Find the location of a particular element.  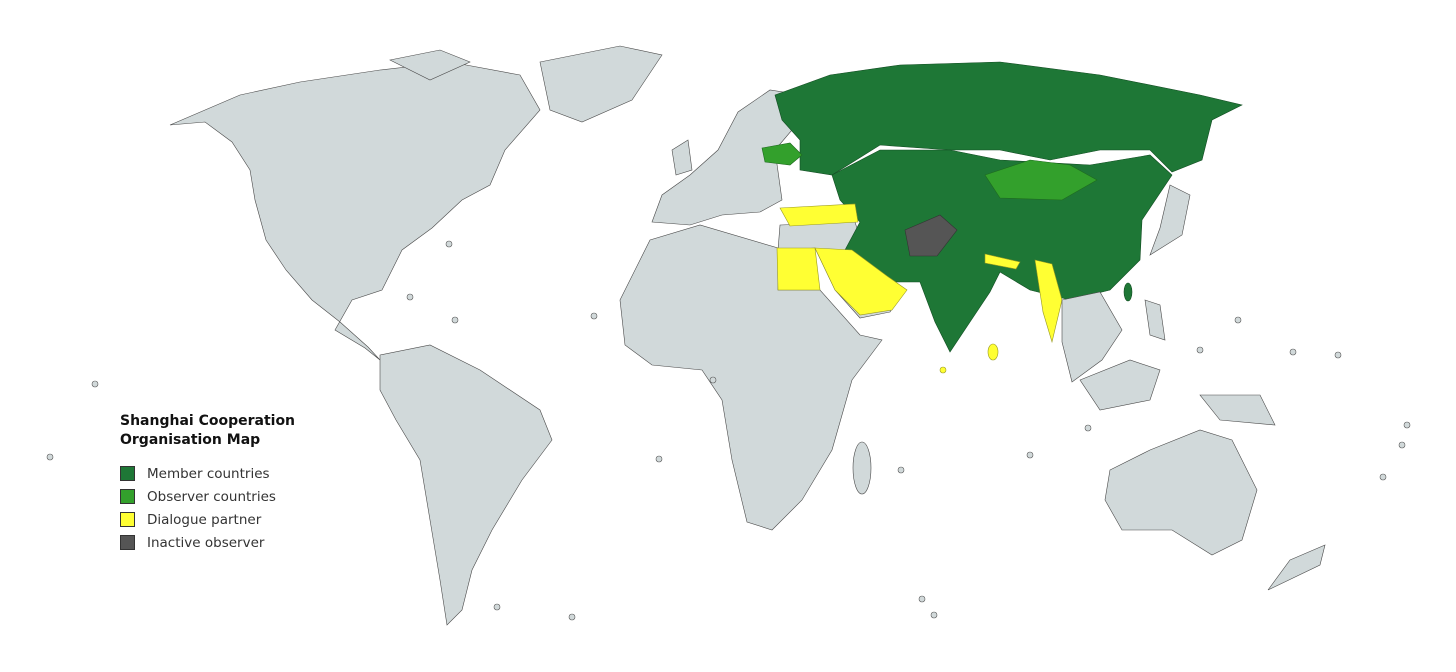

philippines is located at coordinates (1155, 320).